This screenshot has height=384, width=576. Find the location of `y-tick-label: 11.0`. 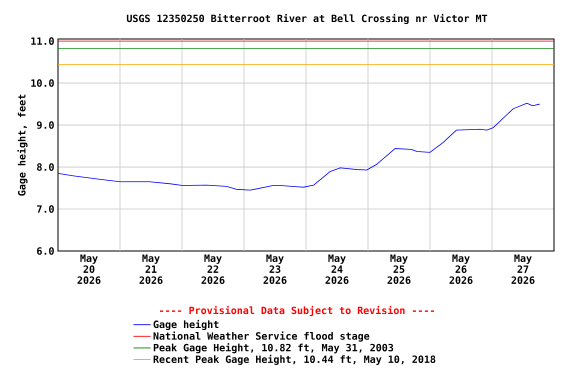

y-tick-label: 11.0 is located at coordinates (42, 41).